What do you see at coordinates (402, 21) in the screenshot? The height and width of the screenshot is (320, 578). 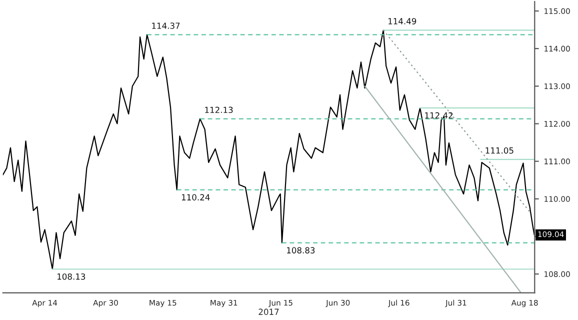 I see `annotation: 114.49` at bounding box center [402, 21].